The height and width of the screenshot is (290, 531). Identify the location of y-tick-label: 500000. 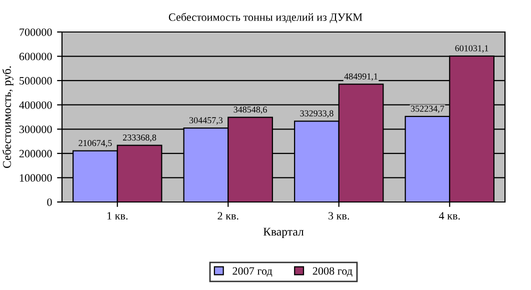
(36, 81).